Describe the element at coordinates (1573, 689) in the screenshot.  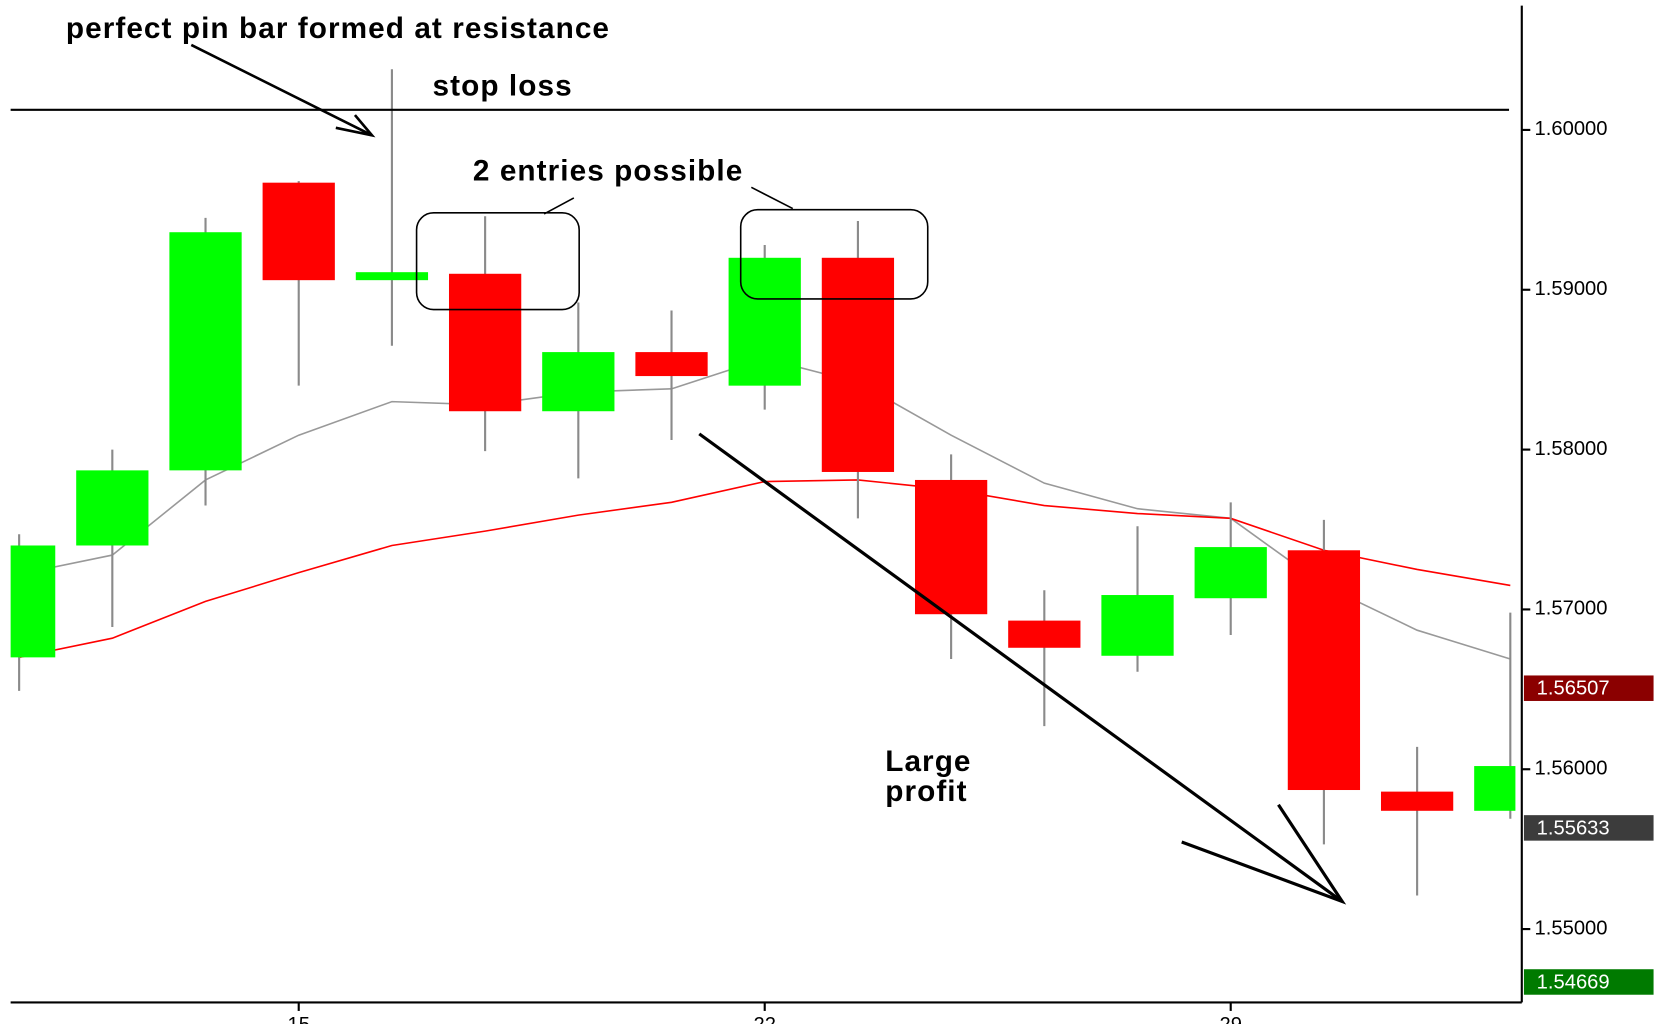
I see `price-label: 1.56507` at that location.